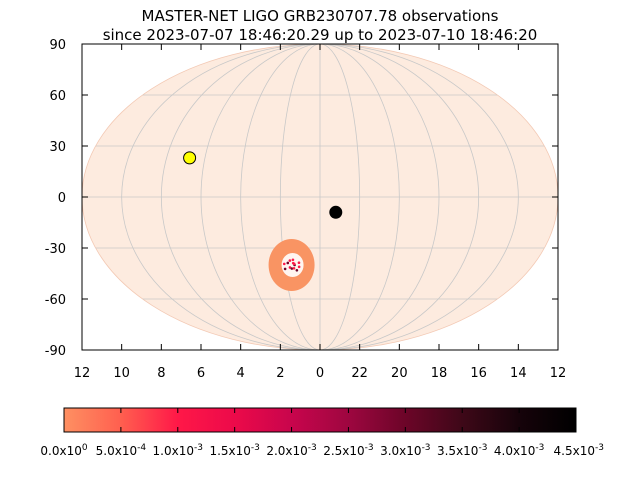  What do you see at coordinates (55, 300) in the screenshot?
I see `y-tick-label: -60` at bounding box center [55, 300].